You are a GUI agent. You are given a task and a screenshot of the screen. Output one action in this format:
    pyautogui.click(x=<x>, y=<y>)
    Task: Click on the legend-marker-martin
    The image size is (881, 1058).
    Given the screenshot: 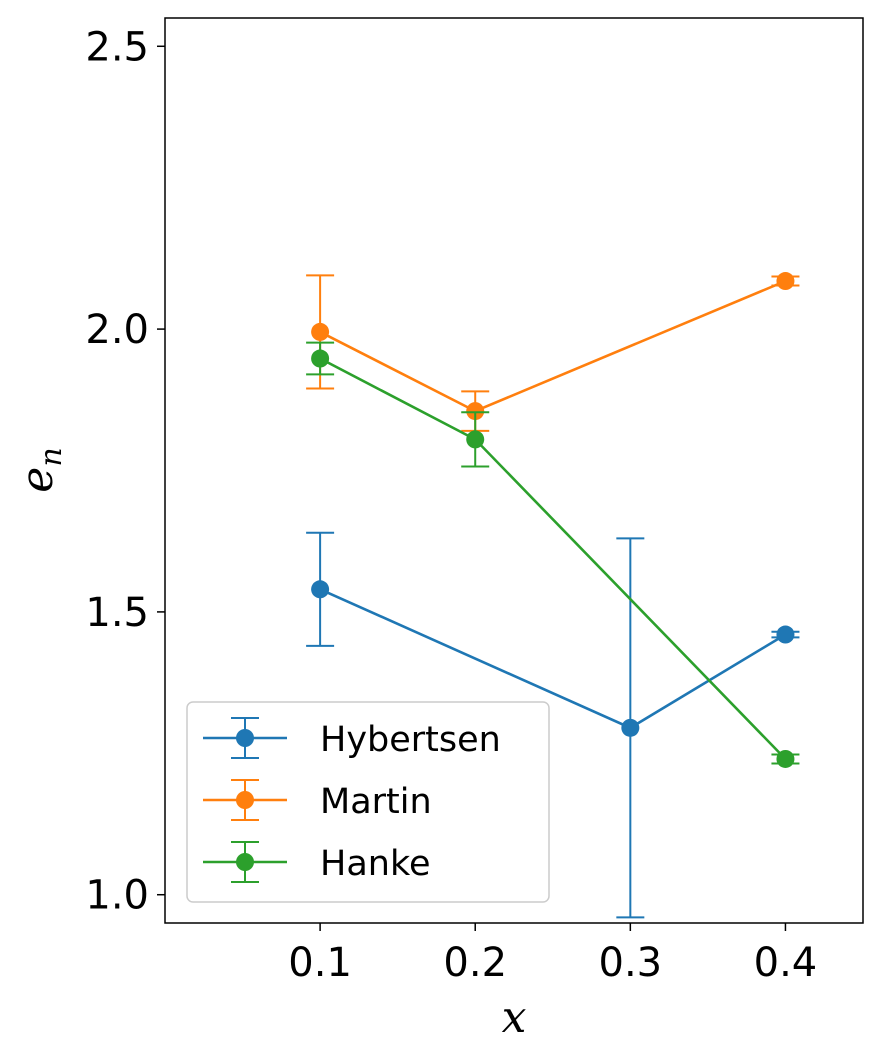 What is the action you would take?
    pyautogui.click(x=245, y=800)
    